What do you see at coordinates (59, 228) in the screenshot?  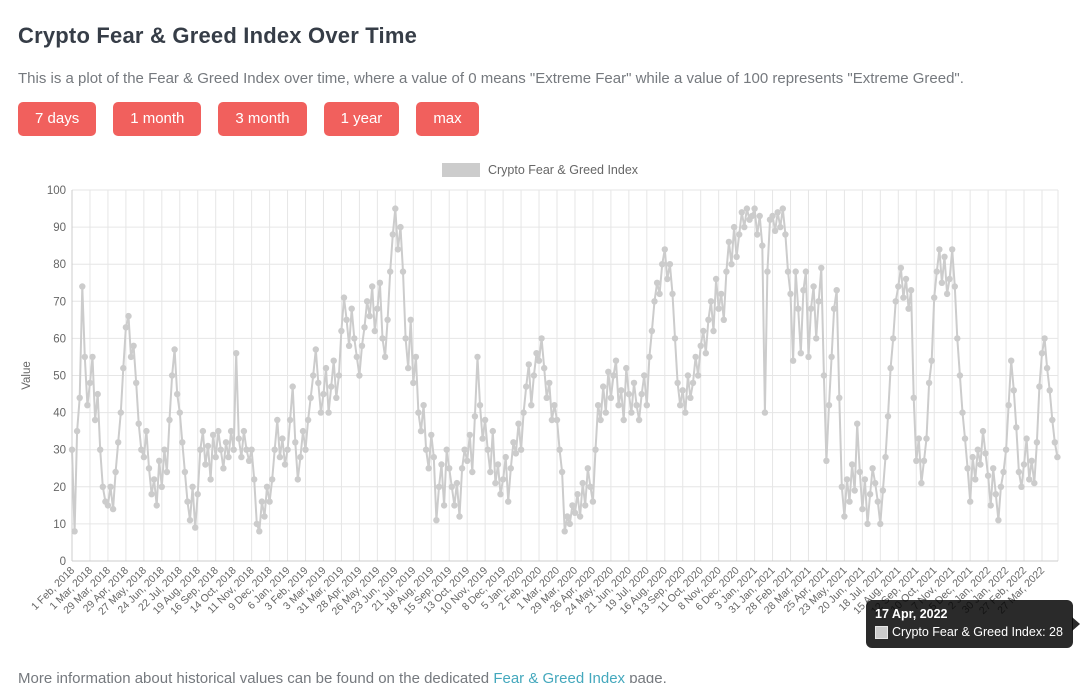 I see `y-tick-label: 90` at bounding box center [59, 228].